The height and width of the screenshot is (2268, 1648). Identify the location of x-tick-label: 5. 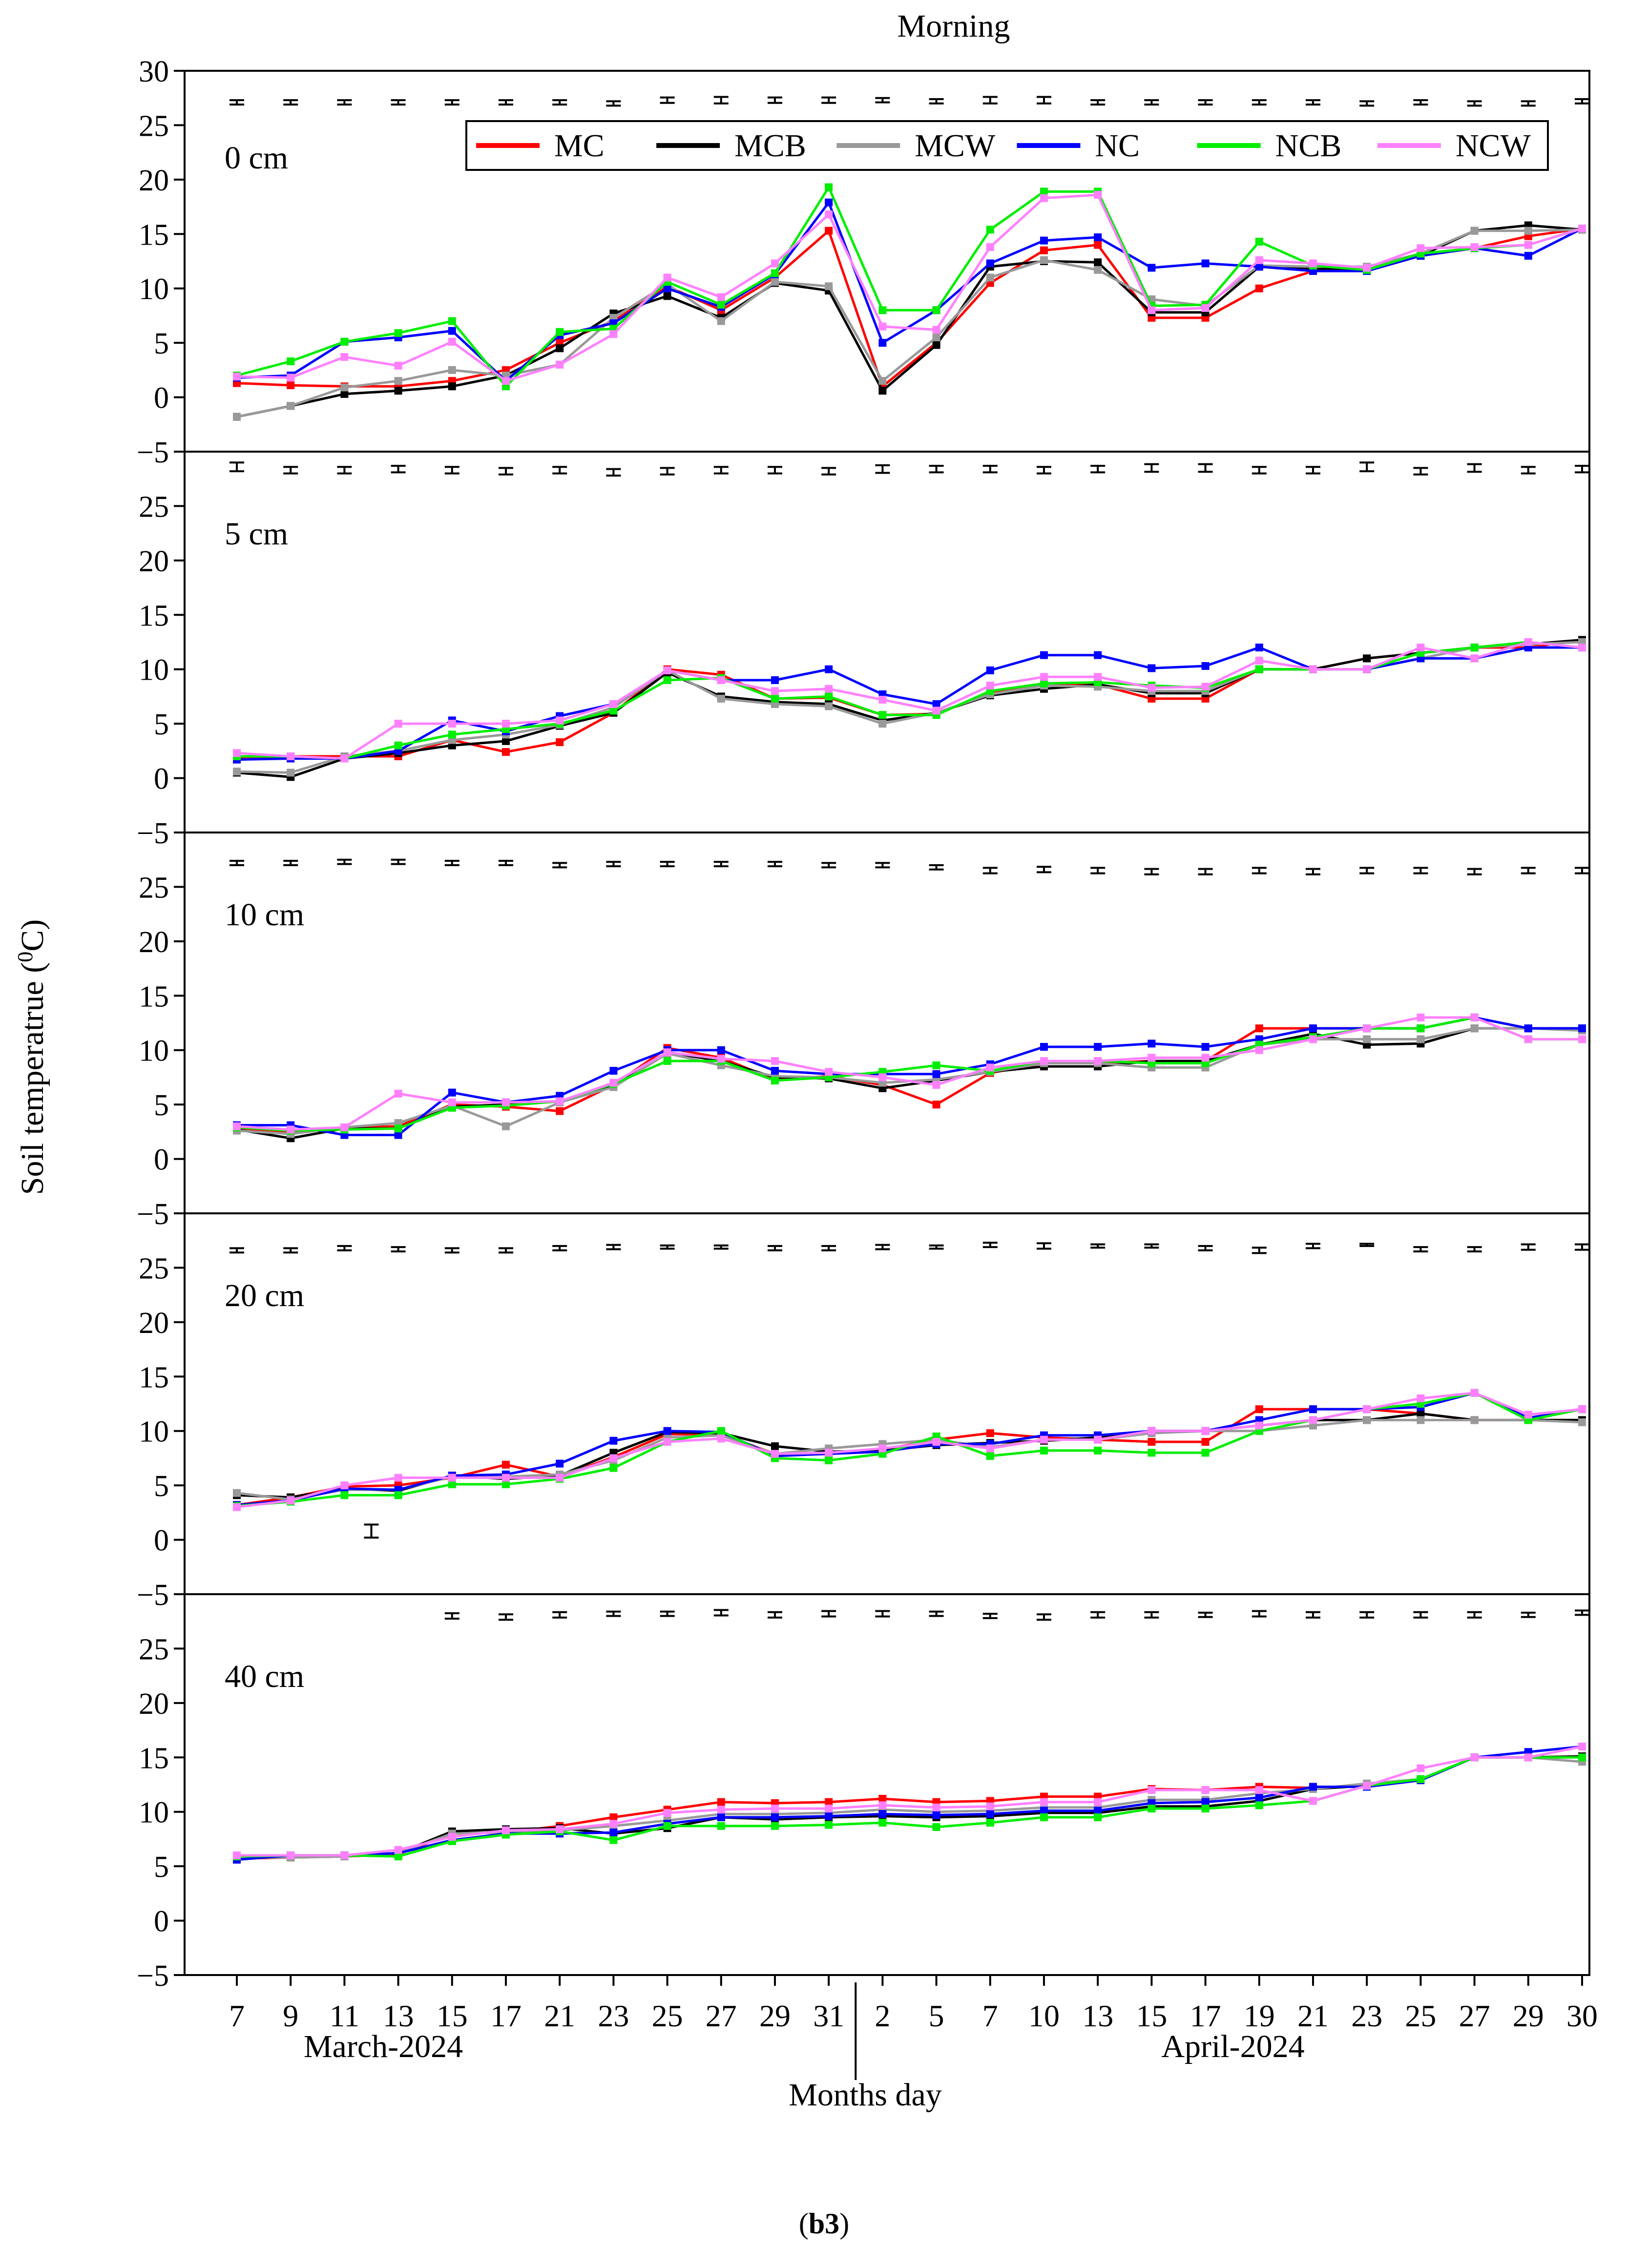
(936, 2015).